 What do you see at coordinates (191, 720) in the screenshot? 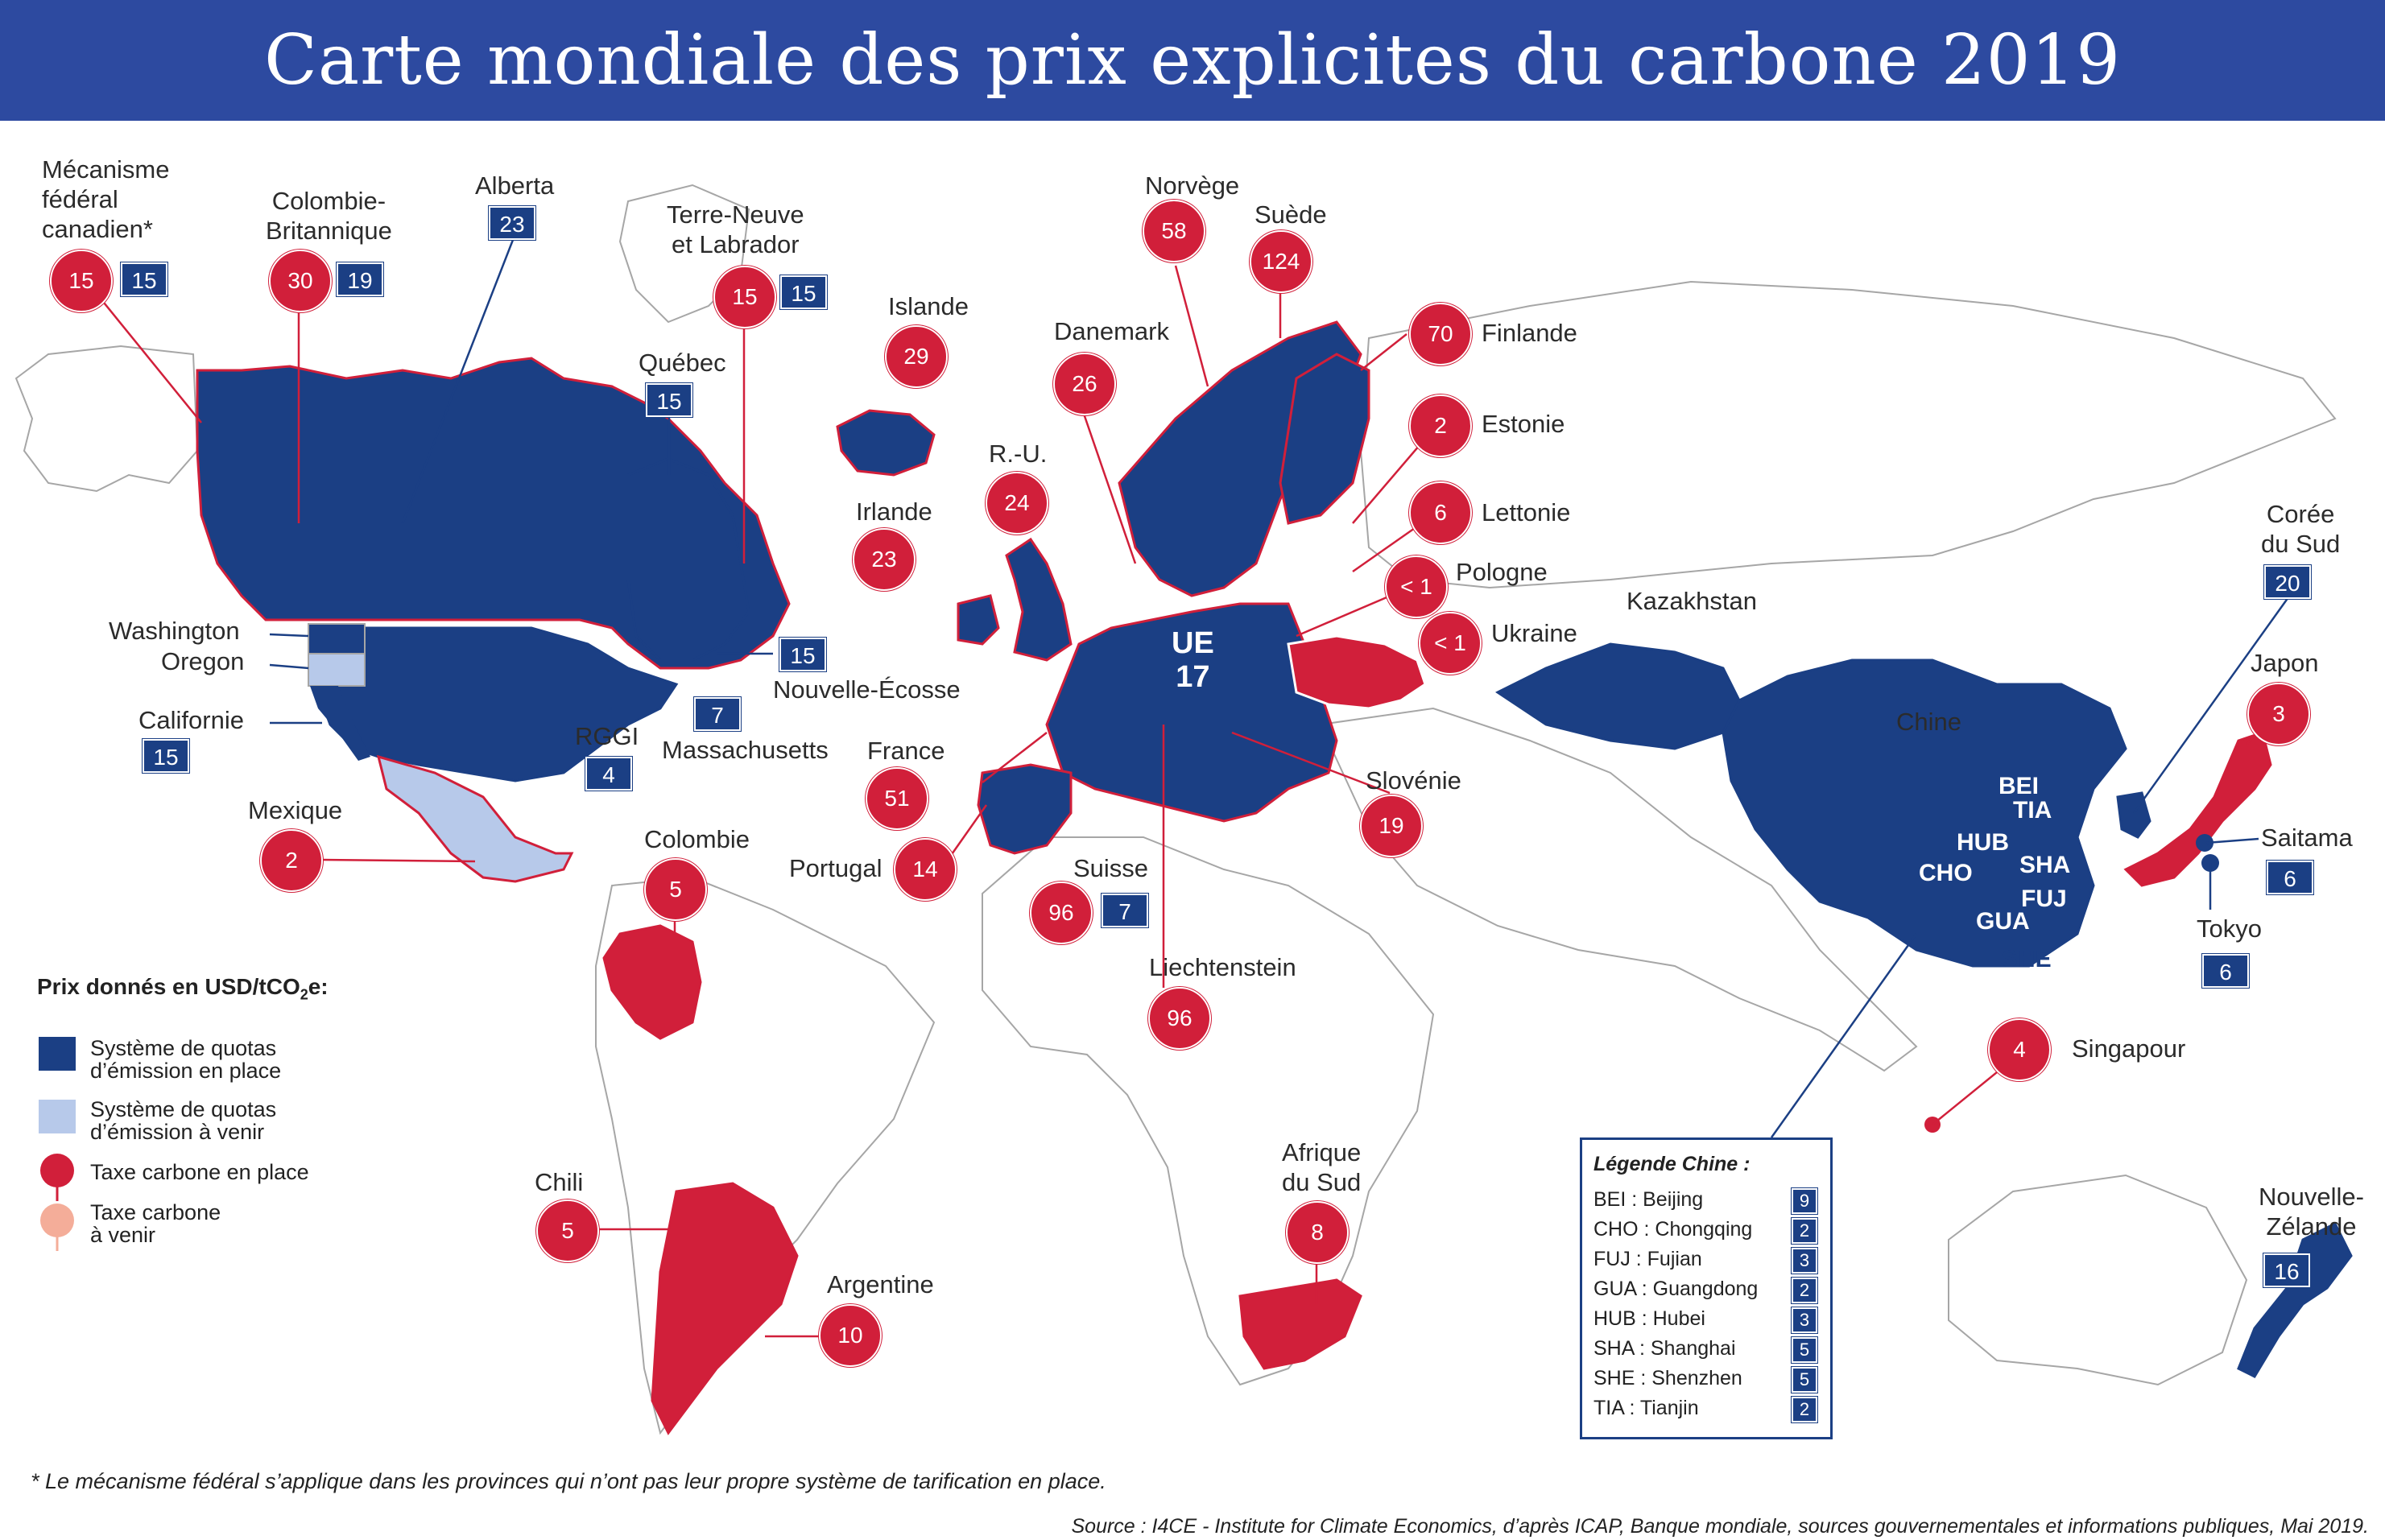
I see `label-californie: Californie` at bounding box center [191, 720].